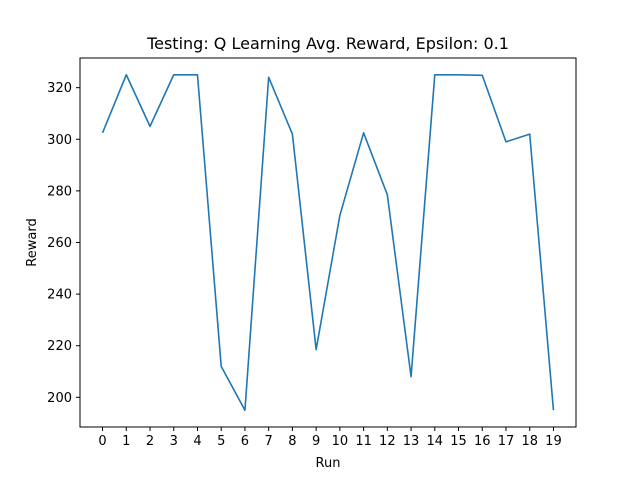 The height and width of the screenshot is (480, 640). What do you see at coordinates (411, 441) in the screenshot?
I see `x-tick-label: 13` at bounding box center [411, 441].